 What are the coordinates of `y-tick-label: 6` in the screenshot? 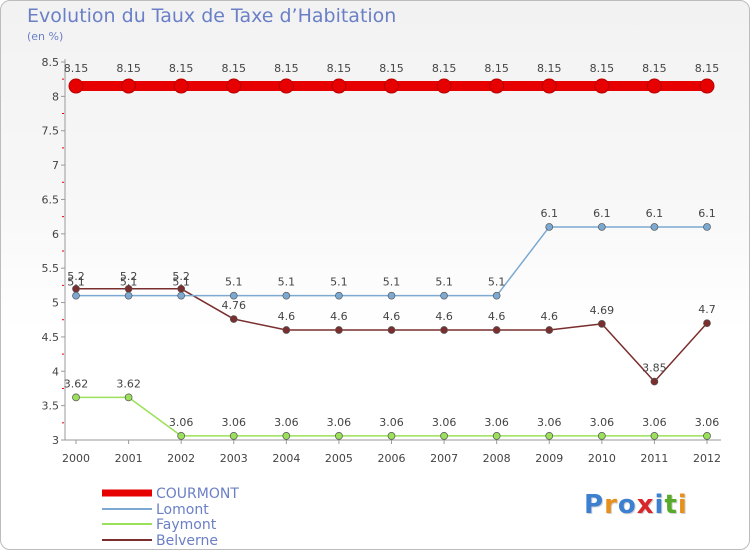 It's located at (55, 234).